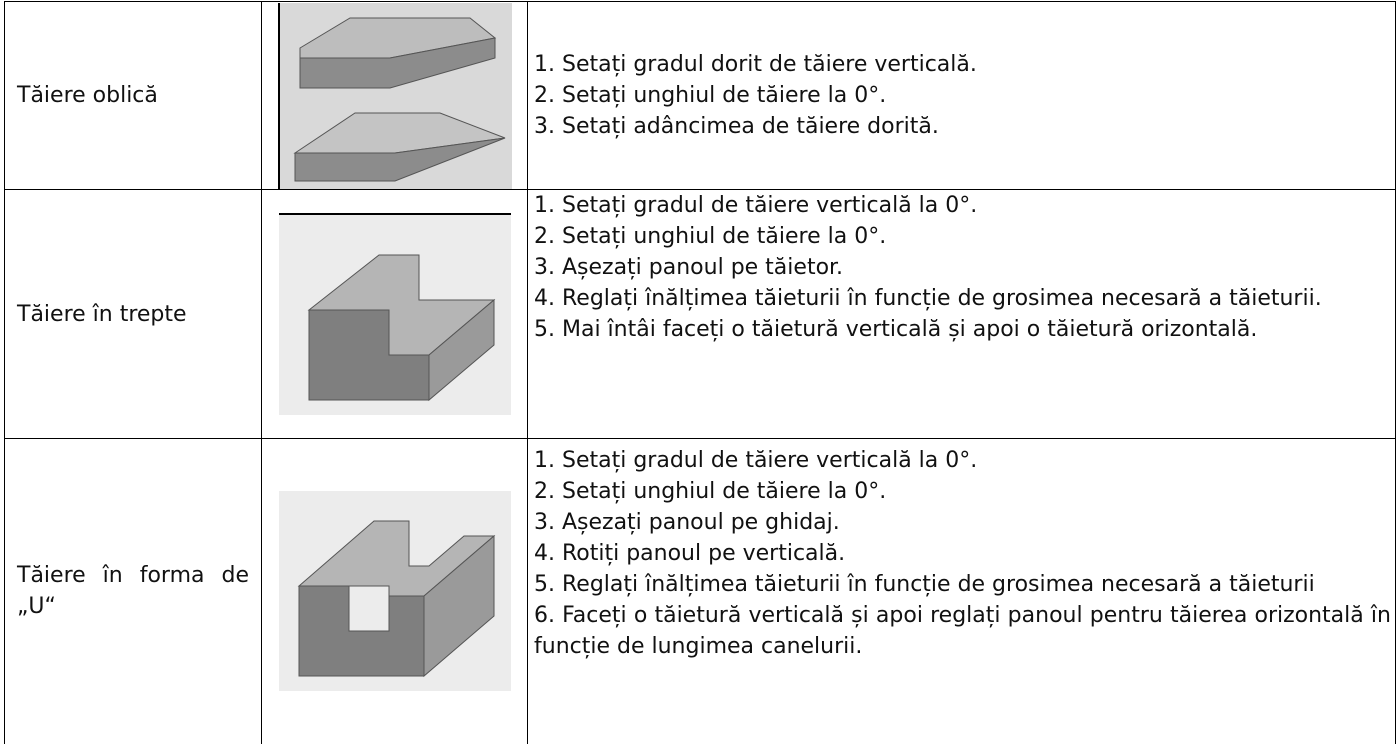 The height and width of the screenshot is (744, 1400). What do you see at coordinates (133, 95) in the screenshot?
I see `cut-type: Tăiere oblică` at bounding box center [133, 95].